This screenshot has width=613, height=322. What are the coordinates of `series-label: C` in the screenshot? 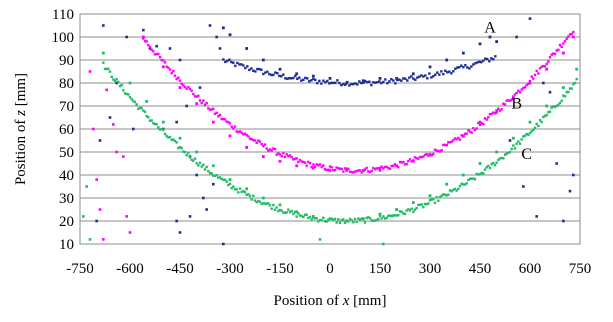 It's located at (526, 154).